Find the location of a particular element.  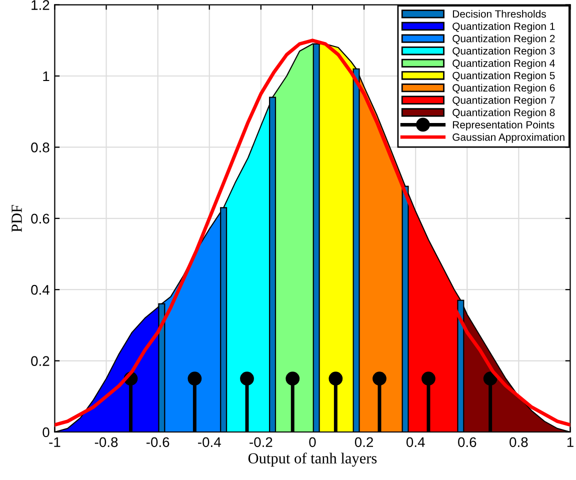

legend-label: Quantization Region 1 is located at coordinates (503, 27).